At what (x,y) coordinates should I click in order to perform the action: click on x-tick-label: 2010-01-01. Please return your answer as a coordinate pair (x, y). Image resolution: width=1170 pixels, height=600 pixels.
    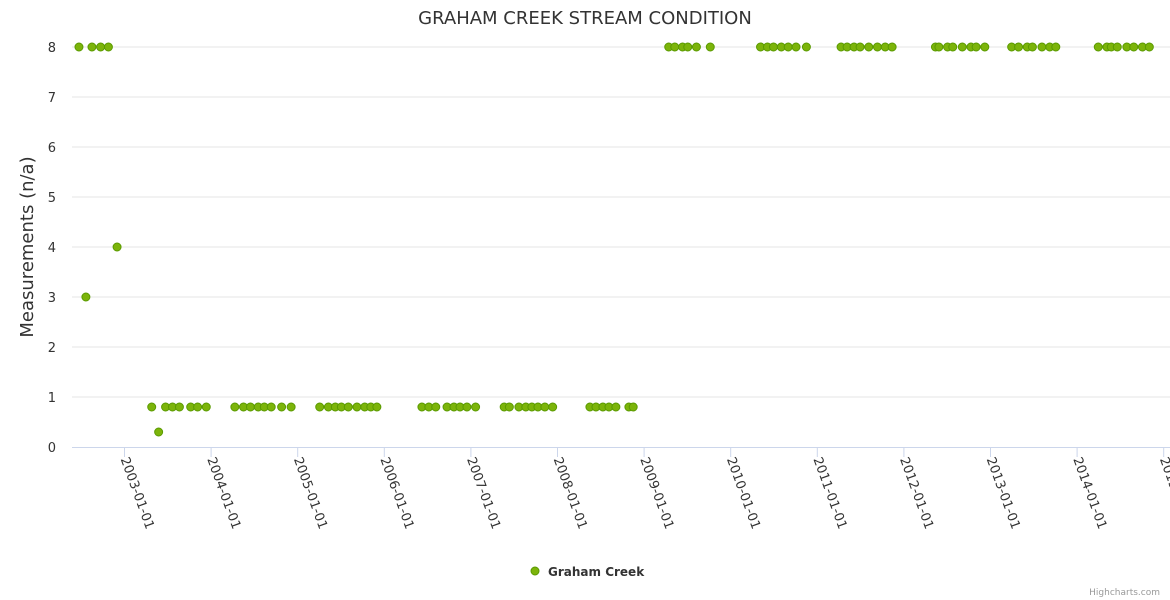
    Looking at the image, I should click on (743, 493).